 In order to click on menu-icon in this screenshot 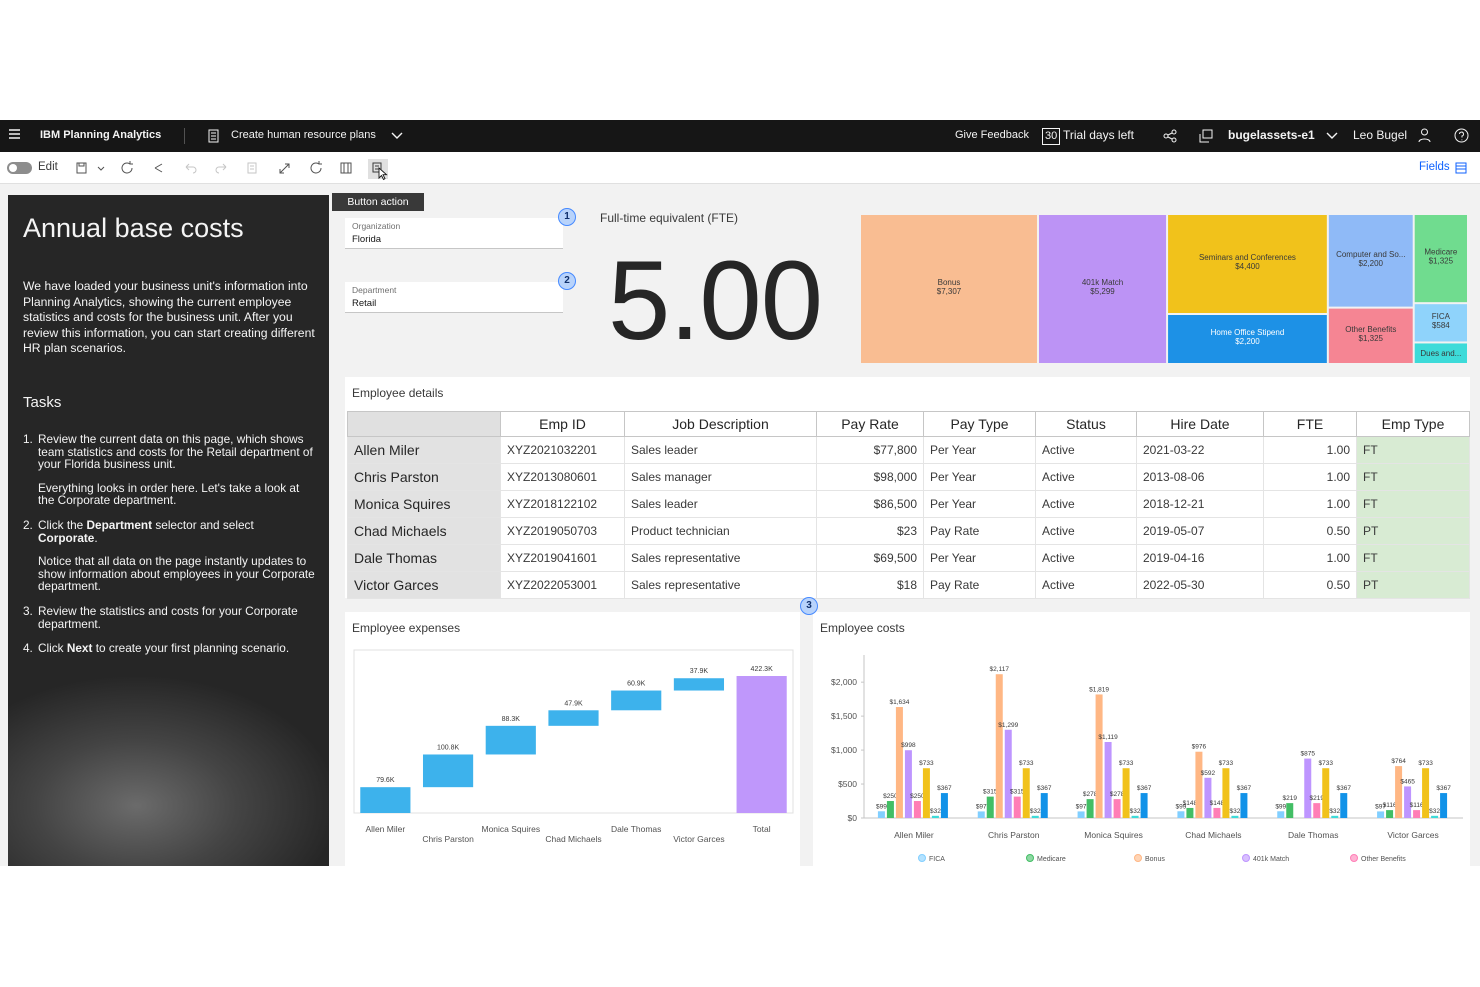, I will do `click(15, 134)`.